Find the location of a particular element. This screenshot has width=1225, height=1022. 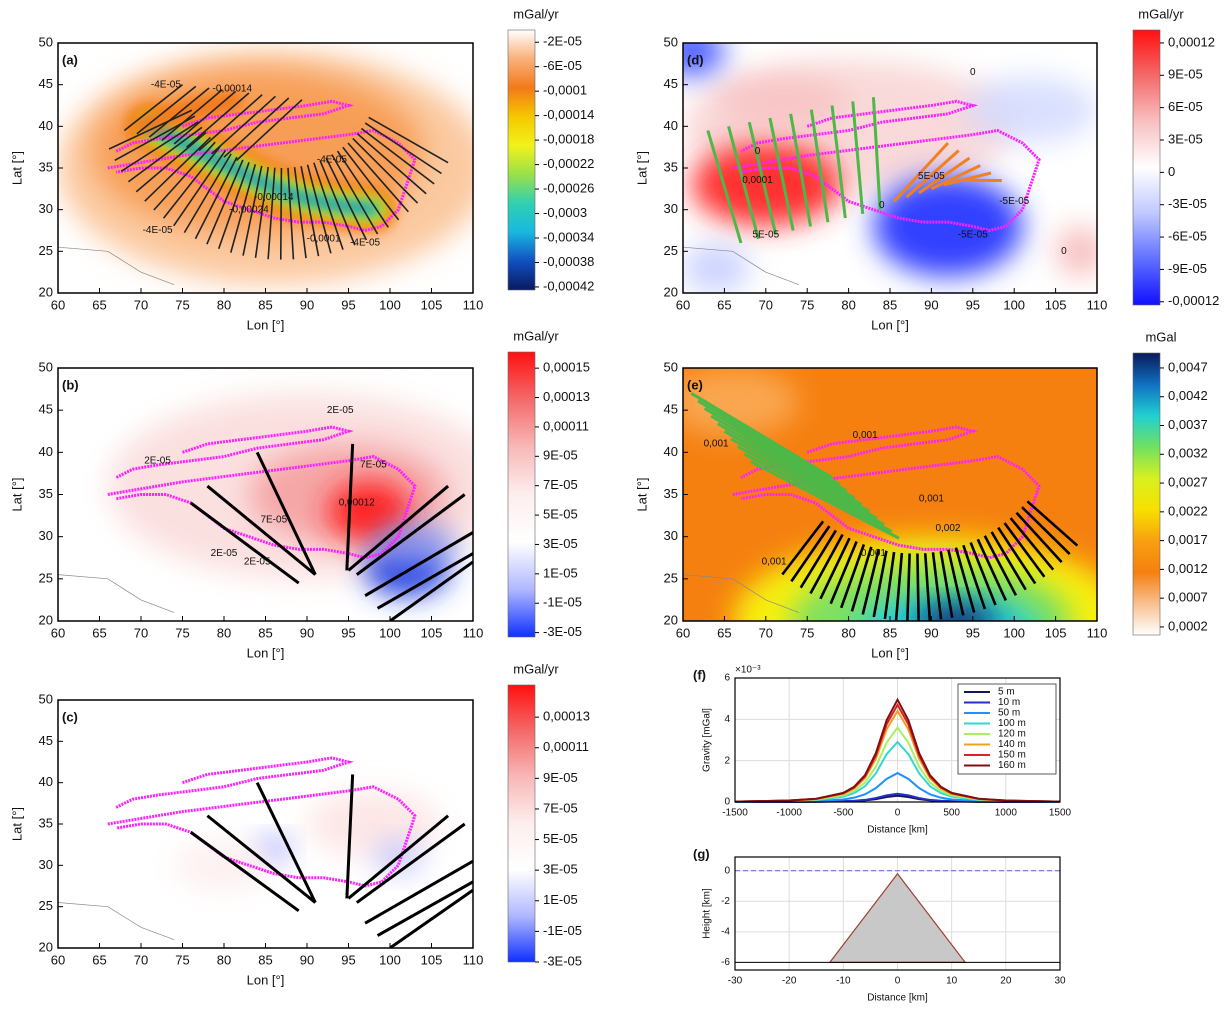

colorbar-tick-label: -0,00026 is located at coordinates (568, 187).